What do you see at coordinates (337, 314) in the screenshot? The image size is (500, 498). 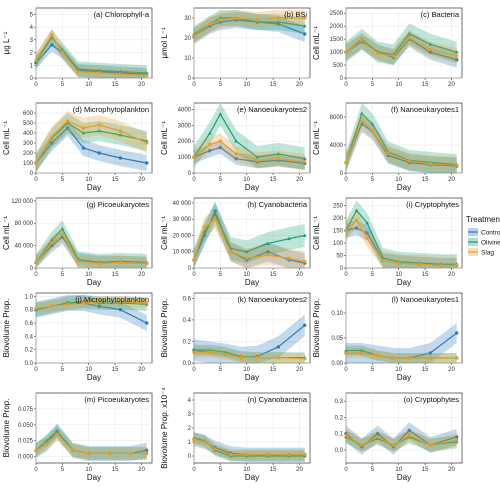 I see `y-tick-label: 0.10` at bounding box center [337, 314].